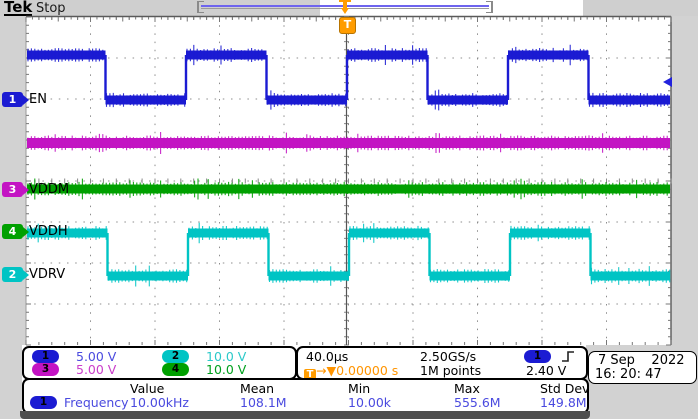  What do you see at coordinates (51, 8) in the screenshot?
I see `acquisition-status: Stop` at bounding box center [51, 8].